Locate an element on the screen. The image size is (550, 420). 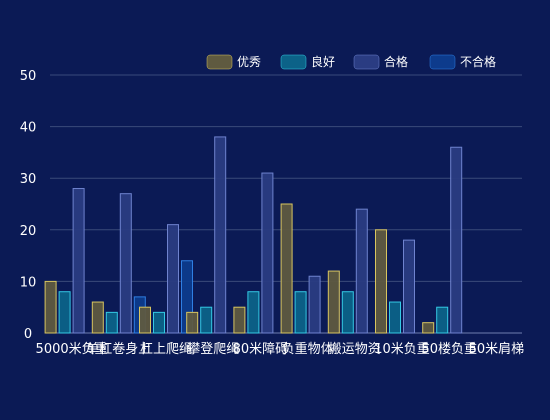
legend-label: 良好 is located at coordinates (323, 61).